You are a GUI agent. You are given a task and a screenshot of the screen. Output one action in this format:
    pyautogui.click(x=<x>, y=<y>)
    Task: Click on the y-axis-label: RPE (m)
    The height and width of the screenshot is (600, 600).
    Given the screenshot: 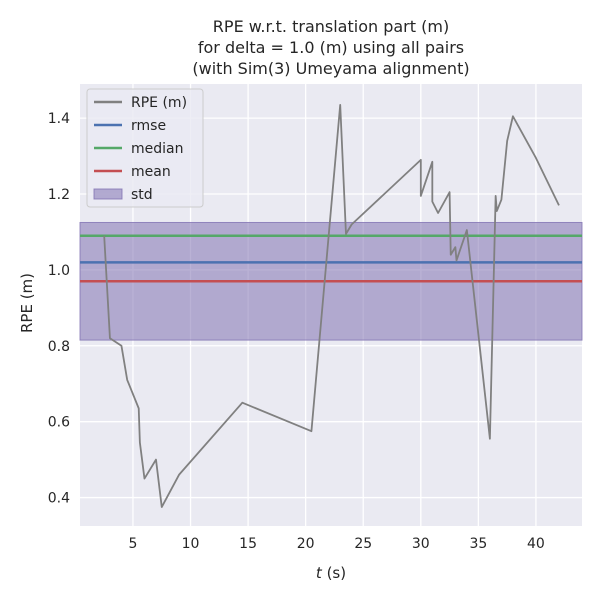 What is the action you would take?
    pyautogui.click(x=27, y=303)
    